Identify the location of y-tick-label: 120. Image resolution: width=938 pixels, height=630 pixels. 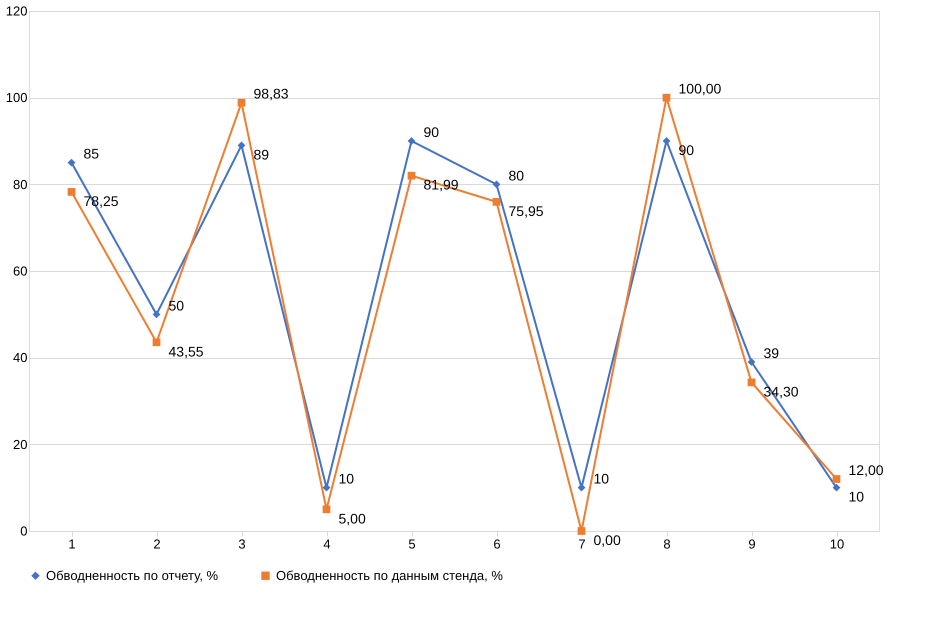
(17, 11).